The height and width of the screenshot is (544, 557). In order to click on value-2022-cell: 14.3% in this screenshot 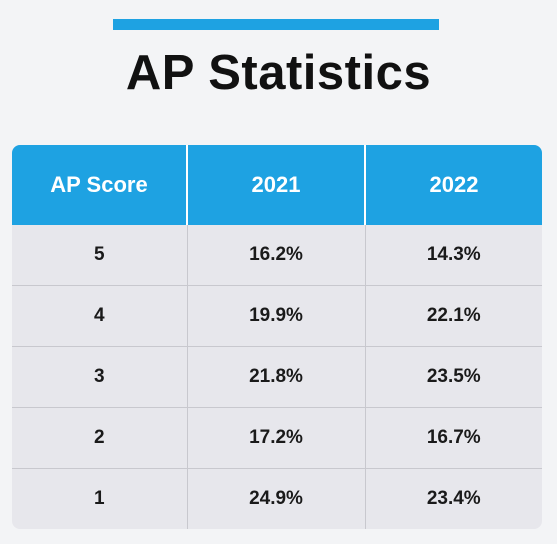, I will do `click(453, 255)`.